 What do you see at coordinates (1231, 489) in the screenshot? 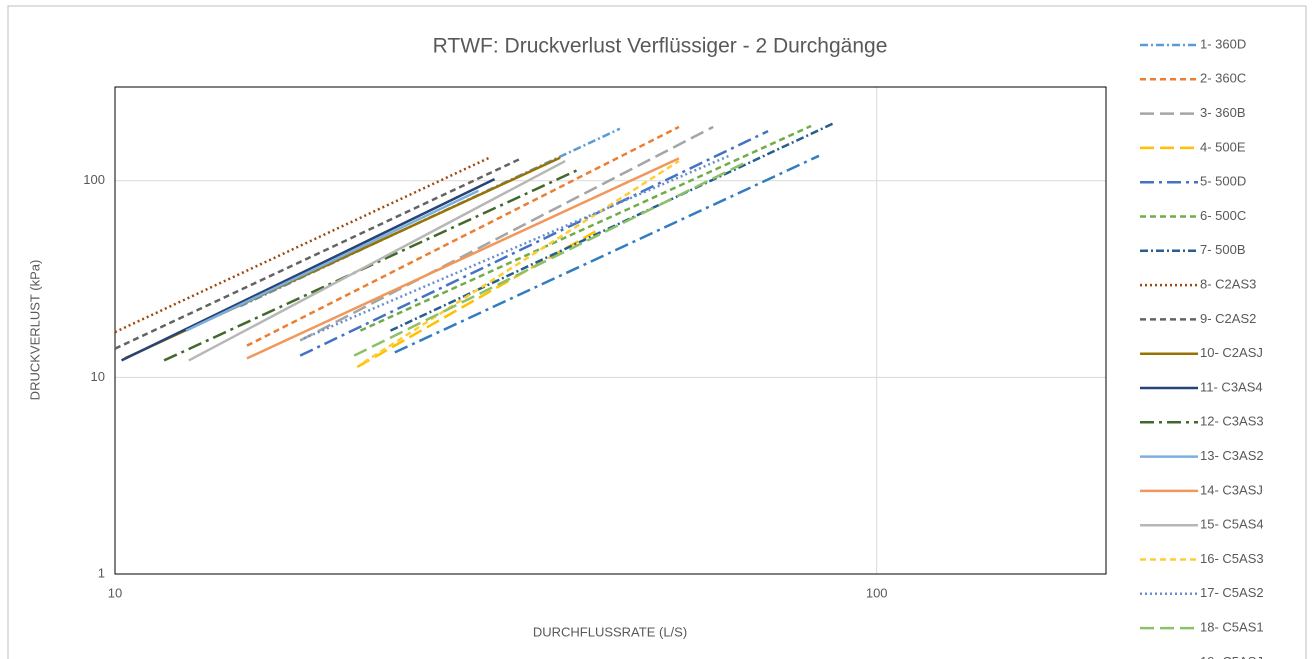
I see `legend-label: 14- C3ASJ` at bounding box center [1231, 489].